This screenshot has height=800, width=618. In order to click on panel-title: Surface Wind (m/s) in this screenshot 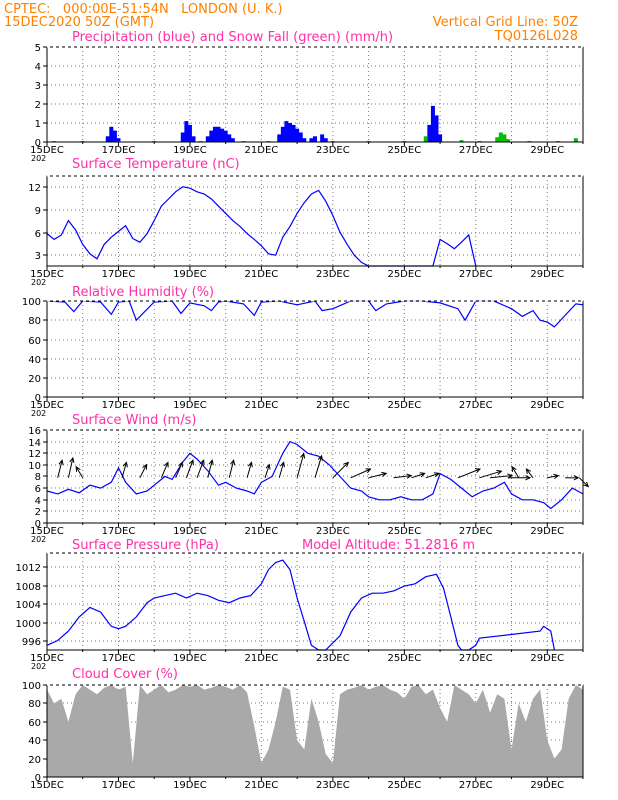, I will do `click(134, 420)`.